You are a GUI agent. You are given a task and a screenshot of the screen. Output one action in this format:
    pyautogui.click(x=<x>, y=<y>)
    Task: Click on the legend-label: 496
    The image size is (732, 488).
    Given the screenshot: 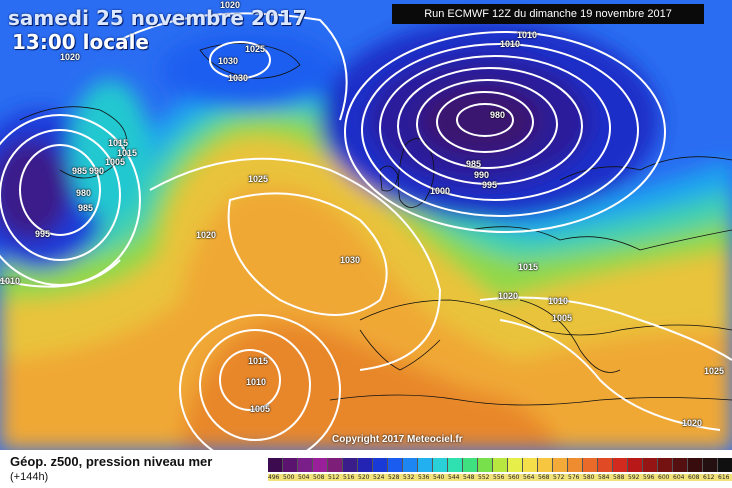 What is the action you would take?
    pyautogui.click(x=275, y=477)
    